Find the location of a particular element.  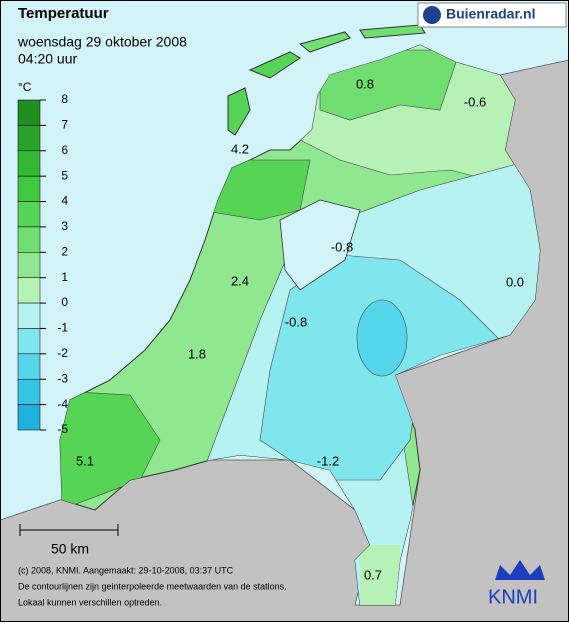

legend-label: -4 is located at coordinates (62, 404).